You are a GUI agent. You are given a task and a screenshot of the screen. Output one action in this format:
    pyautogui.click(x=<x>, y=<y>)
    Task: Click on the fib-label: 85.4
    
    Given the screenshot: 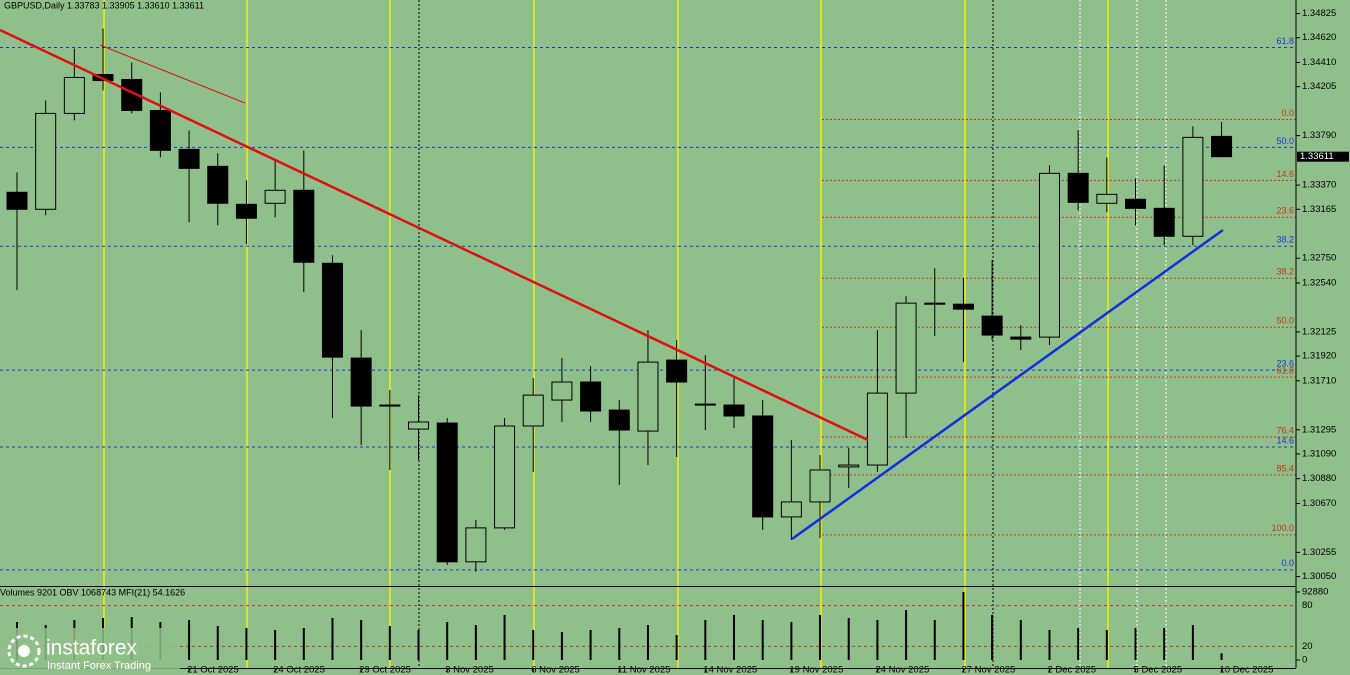 What is the action you would take?
    pyautogui.click(x=1285, y=468)
    